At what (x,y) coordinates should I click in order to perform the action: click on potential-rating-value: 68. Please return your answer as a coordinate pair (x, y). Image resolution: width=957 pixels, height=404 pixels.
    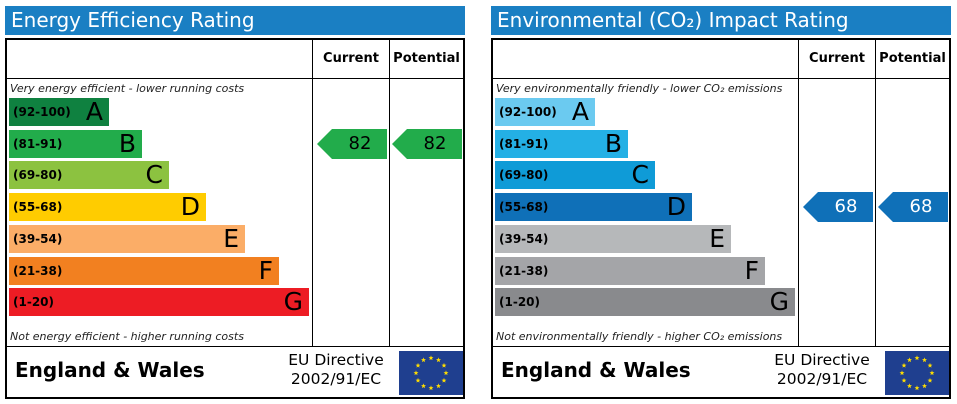
    Looking at the image, I should click on (921, 207).